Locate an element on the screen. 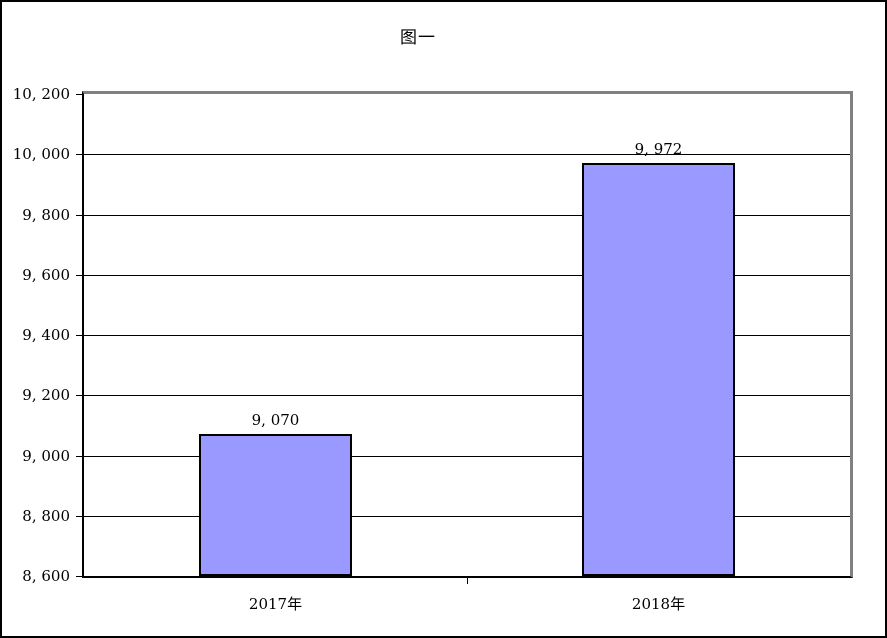 This screenshot has width=887, height=638. y-axis-tick-label: 9, 400 is located at coordinates (46, 335).